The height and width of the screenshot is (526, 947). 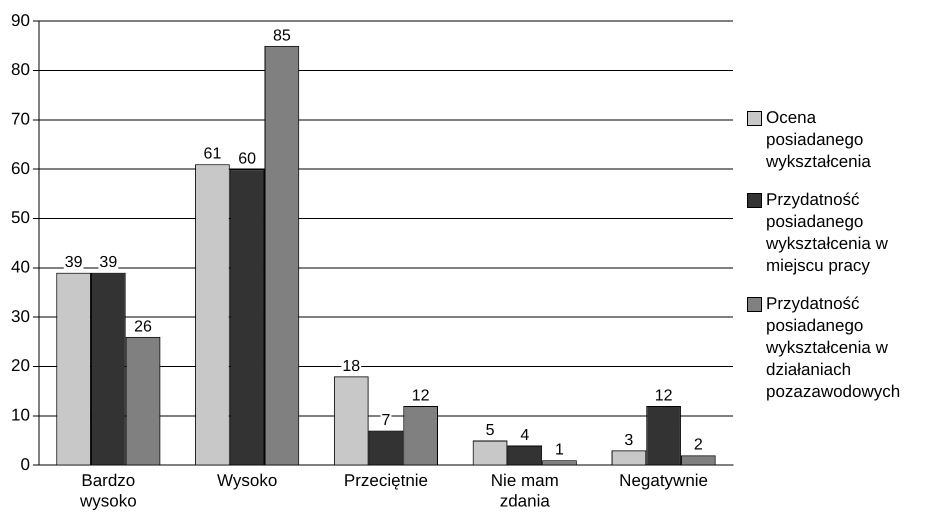 I want to click on x-tick-label: Przeciętnie, so click(x=386, y=480).